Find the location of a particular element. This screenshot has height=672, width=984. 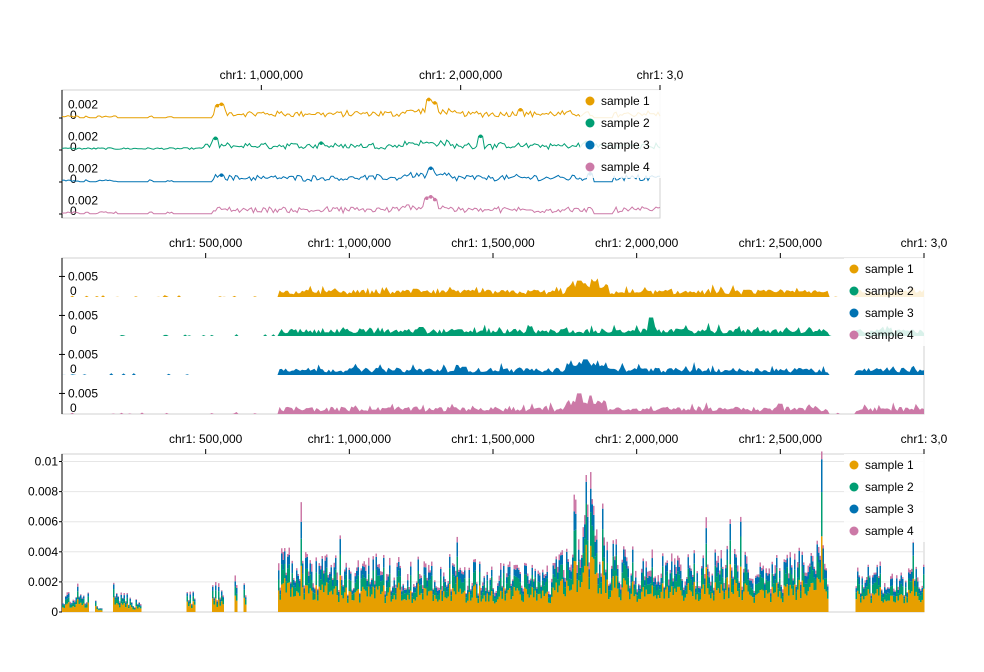

legend-marker is located at coordinates (854, 509).